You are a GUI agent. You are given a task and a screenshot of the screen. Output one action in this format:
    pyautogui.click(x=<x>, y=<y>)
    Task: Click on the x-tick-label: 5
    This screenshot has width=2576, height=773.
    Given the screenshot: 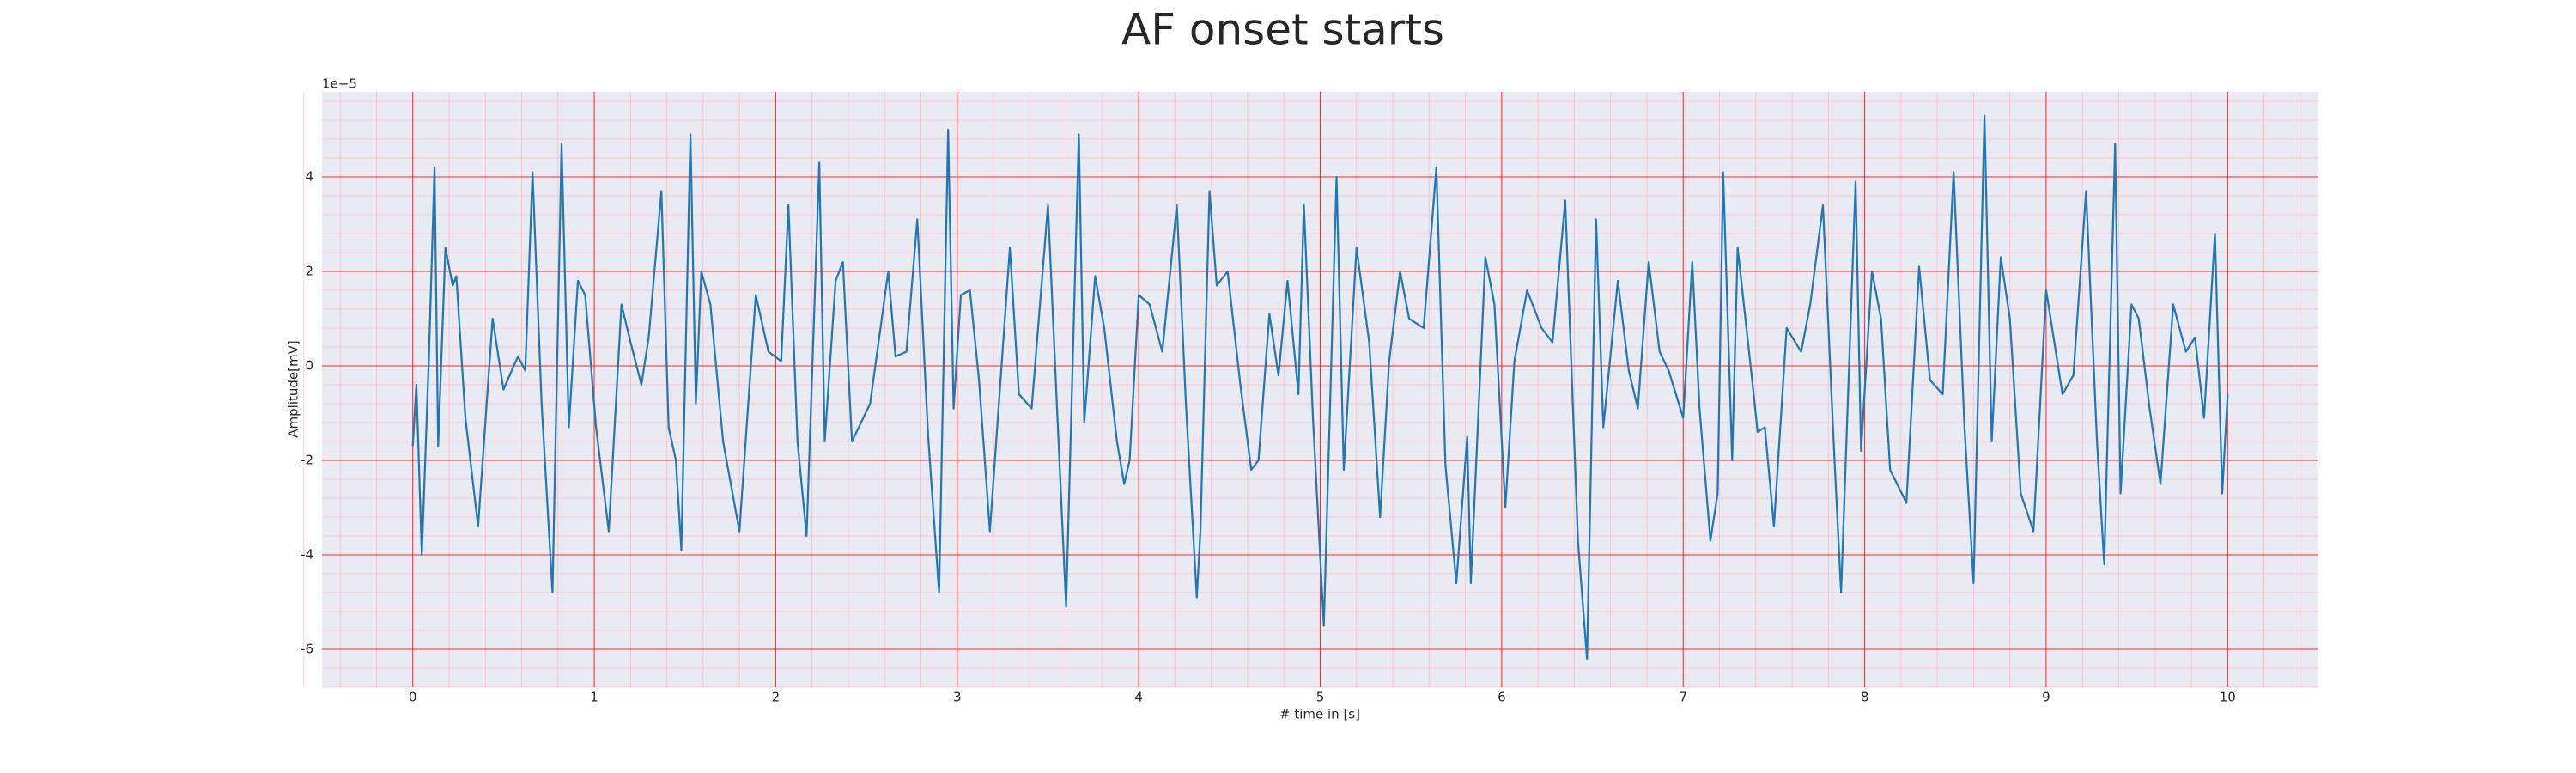 What is the action you would take?
    pyautogui.click(x=1320, y=697)
    